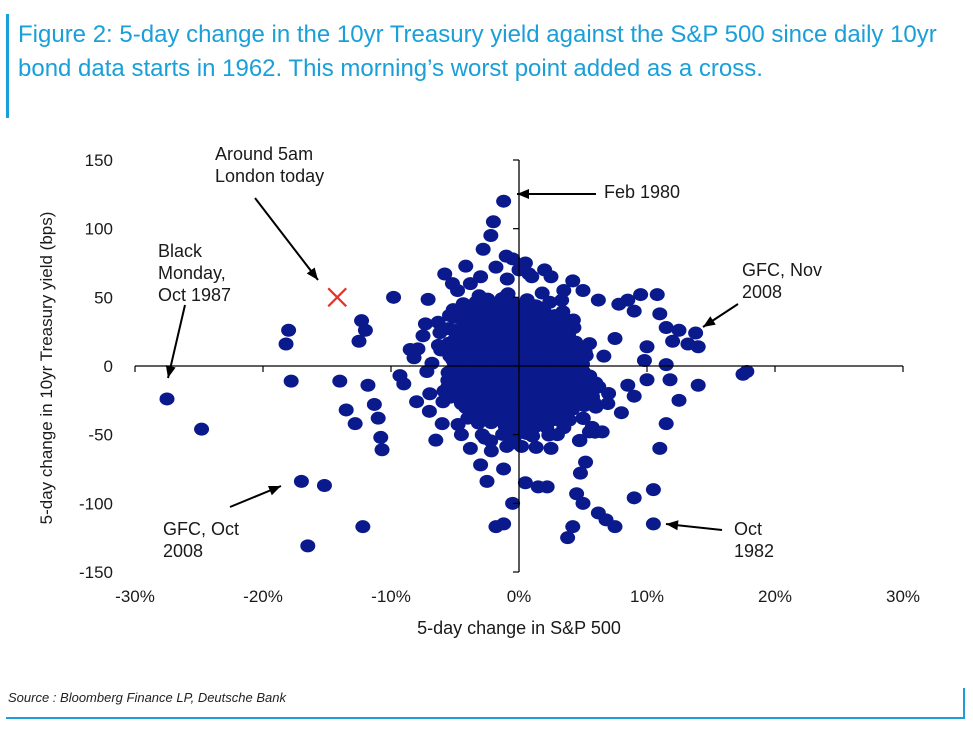 The image size is (973, 729). I want to click on x-tick-label: -10%, so click(391, 596).